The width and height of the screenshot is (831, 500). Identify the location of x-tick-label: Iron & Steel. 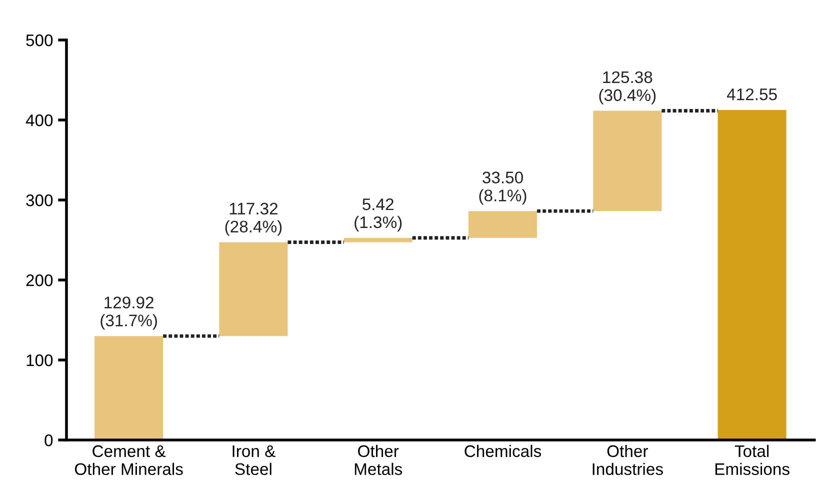
(254, 460).